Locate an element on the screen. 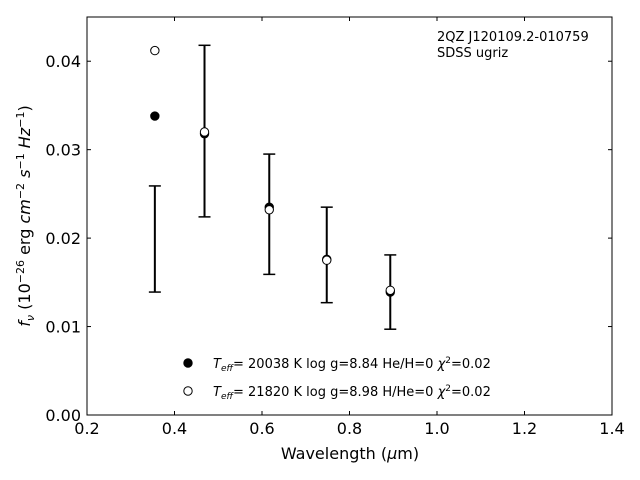 The width and height of the screenshot is (640, 480). x-tick-label: 0.2 is located at coordinates (86, 428).